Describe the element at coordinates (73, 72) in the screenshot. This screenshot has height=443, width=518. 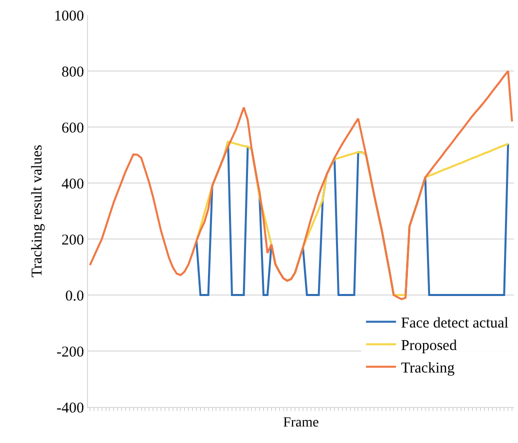
I see `y-tick-label: 800` at that location.